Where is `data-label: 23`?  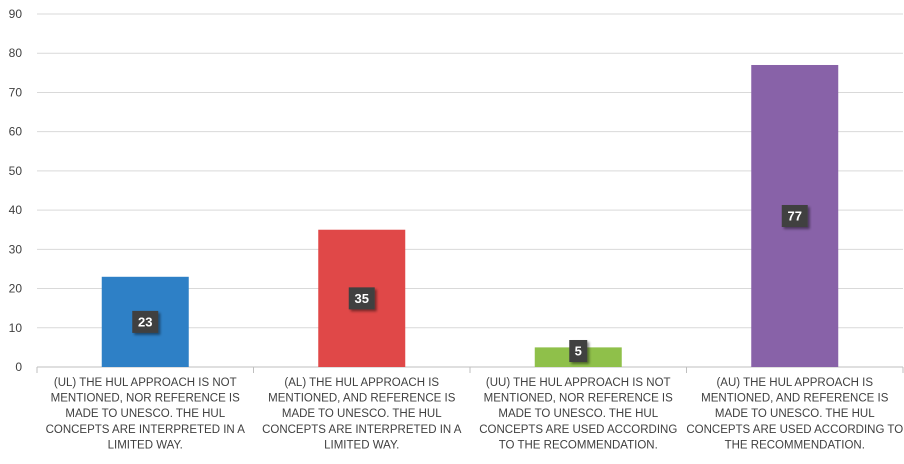 data-label: 23 is located at coordinates (145, 321).